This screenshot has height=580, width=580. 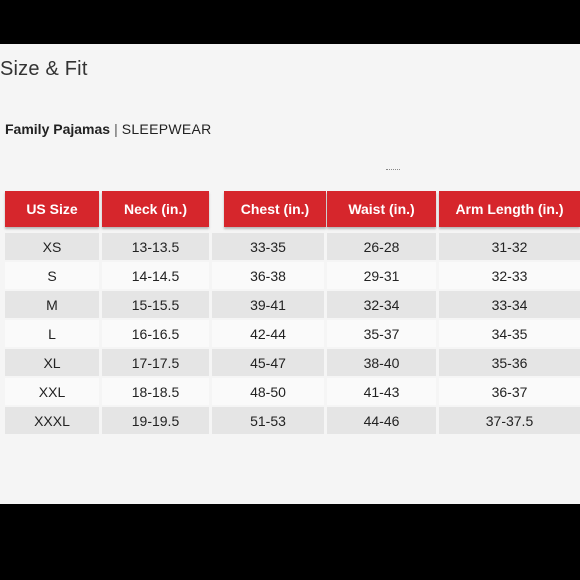 I want to click on cell-neck: 16-16.5, so click(x=155, y=333).